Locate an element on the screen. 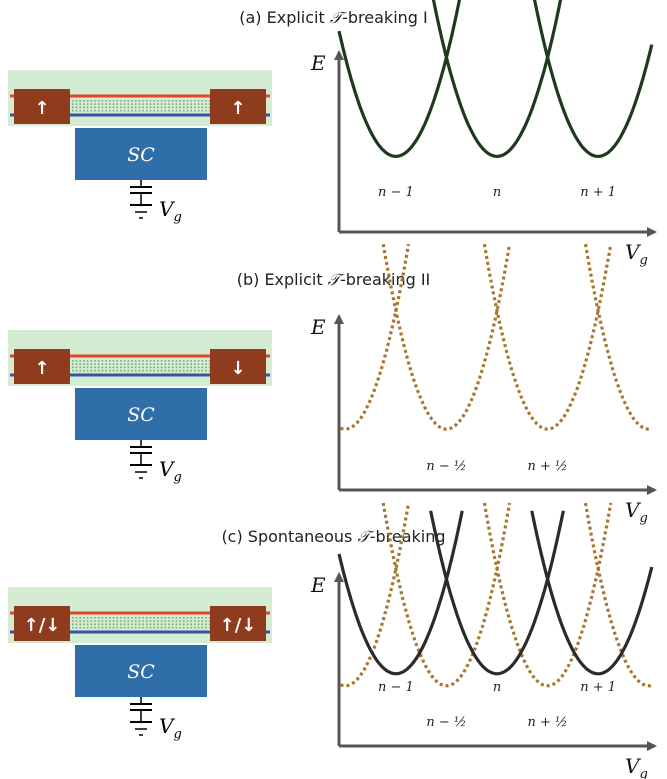  panel-b-title: (b) Explicit 𝒯-breaking II is located at coordinates (333, 279).